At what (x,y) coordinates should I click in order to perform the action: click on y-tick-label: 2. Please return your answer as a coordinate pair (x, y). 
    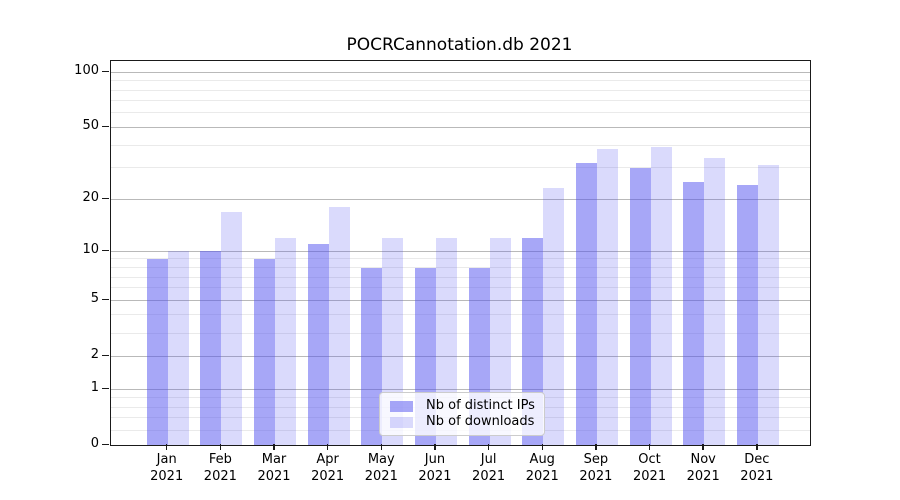
    Looking at the image, I should click on (94, 355).